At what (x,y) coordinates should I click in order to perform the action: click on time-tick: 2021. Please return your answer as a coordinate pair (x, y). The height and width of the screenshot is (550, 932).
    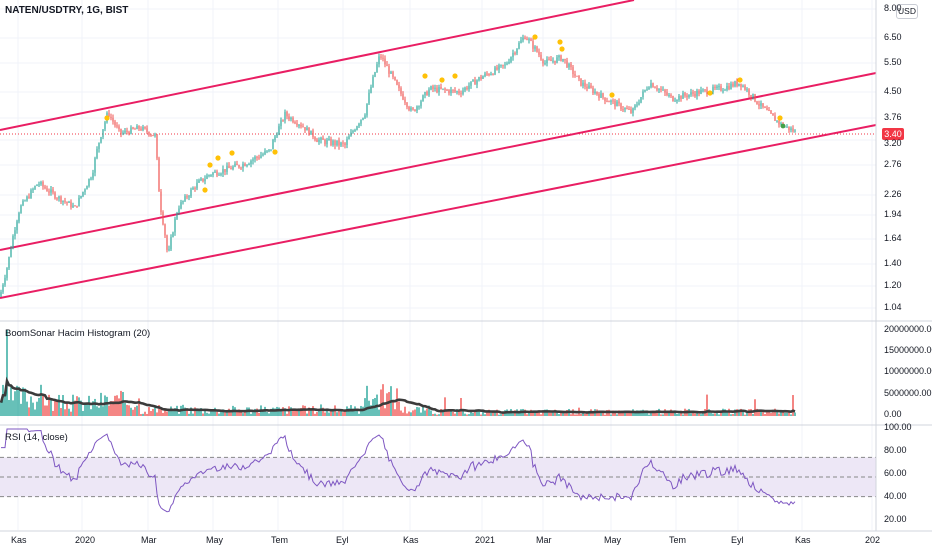
    Looking at the image, I should click on (485, 540).